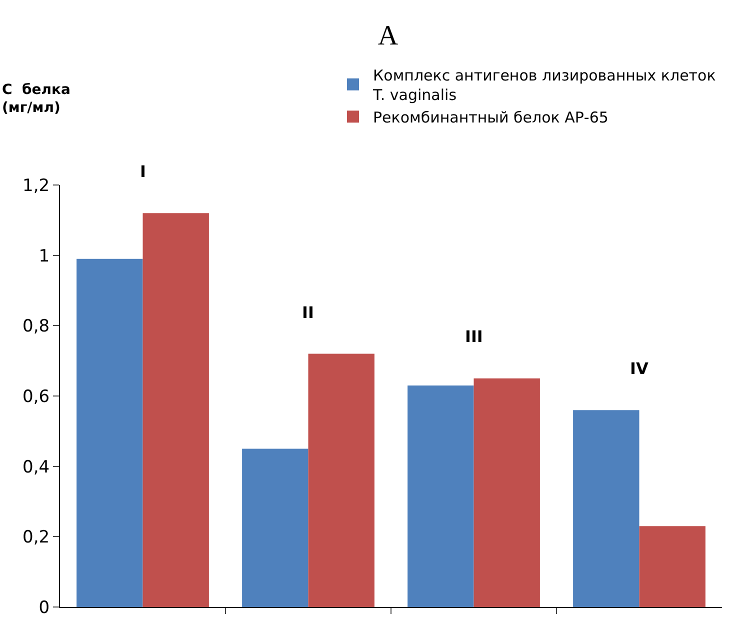  I want to click on y-tick-label: 0,2, so click(36, 538).